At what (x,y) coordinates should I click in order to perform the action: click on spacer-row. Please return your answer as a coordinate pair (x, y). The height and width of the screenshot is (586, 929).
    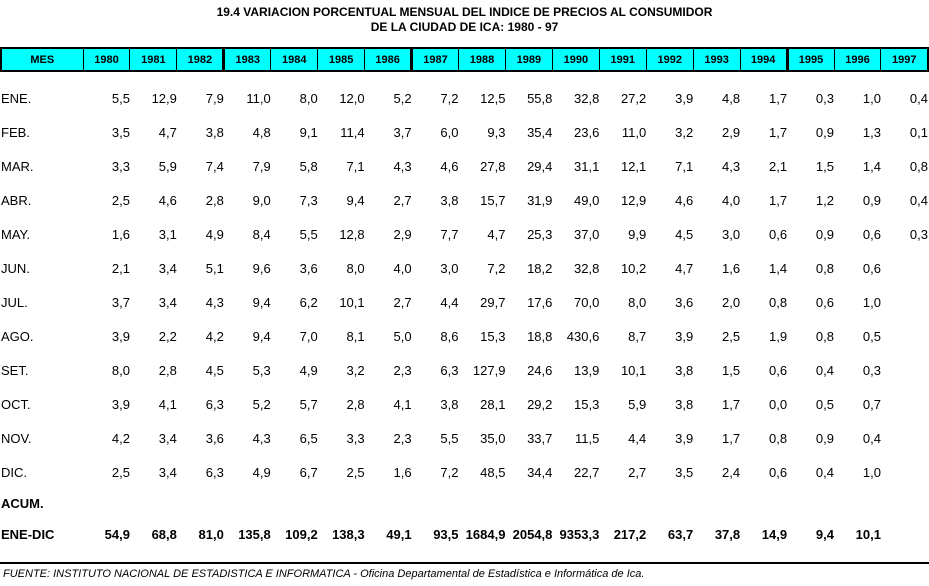
    Looking at the image, I should click on (464, 76).